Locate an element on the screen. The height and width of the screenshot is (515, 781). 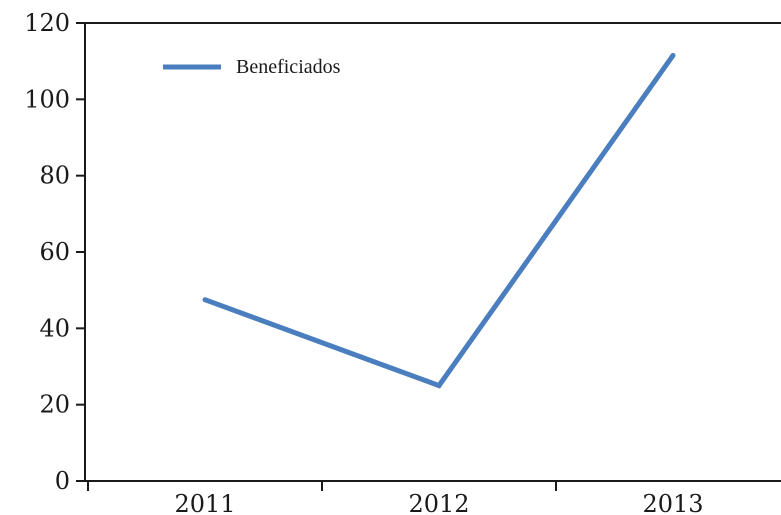
y-axis-ticks: 0 20 40 60 80 100 120 is located at coordinates (54, 252).